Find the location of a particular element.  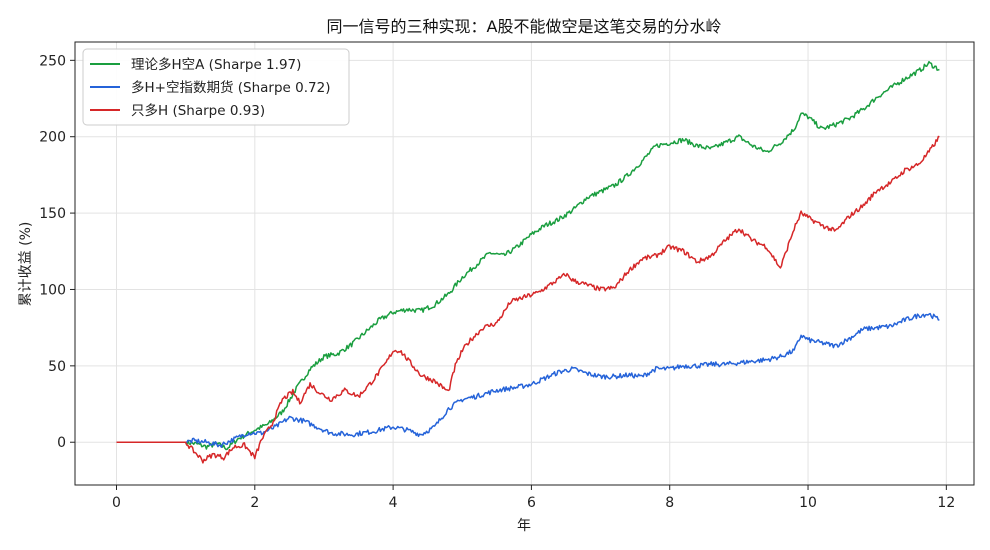

x-tick-label: 0 is located at coordinates (116, 503).